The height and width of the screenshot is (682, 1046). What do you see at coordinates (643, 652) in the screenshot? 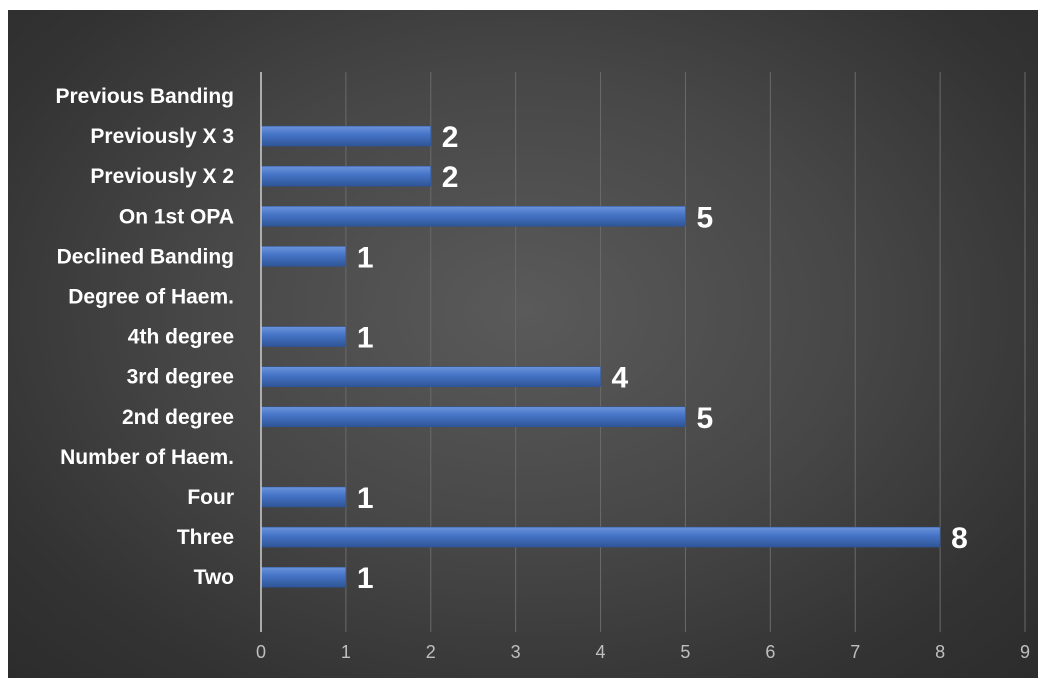
I see `x-axis-ticks: 0 1 2 3 4 5 6 7 8 9` at bounding box center [643, 652].